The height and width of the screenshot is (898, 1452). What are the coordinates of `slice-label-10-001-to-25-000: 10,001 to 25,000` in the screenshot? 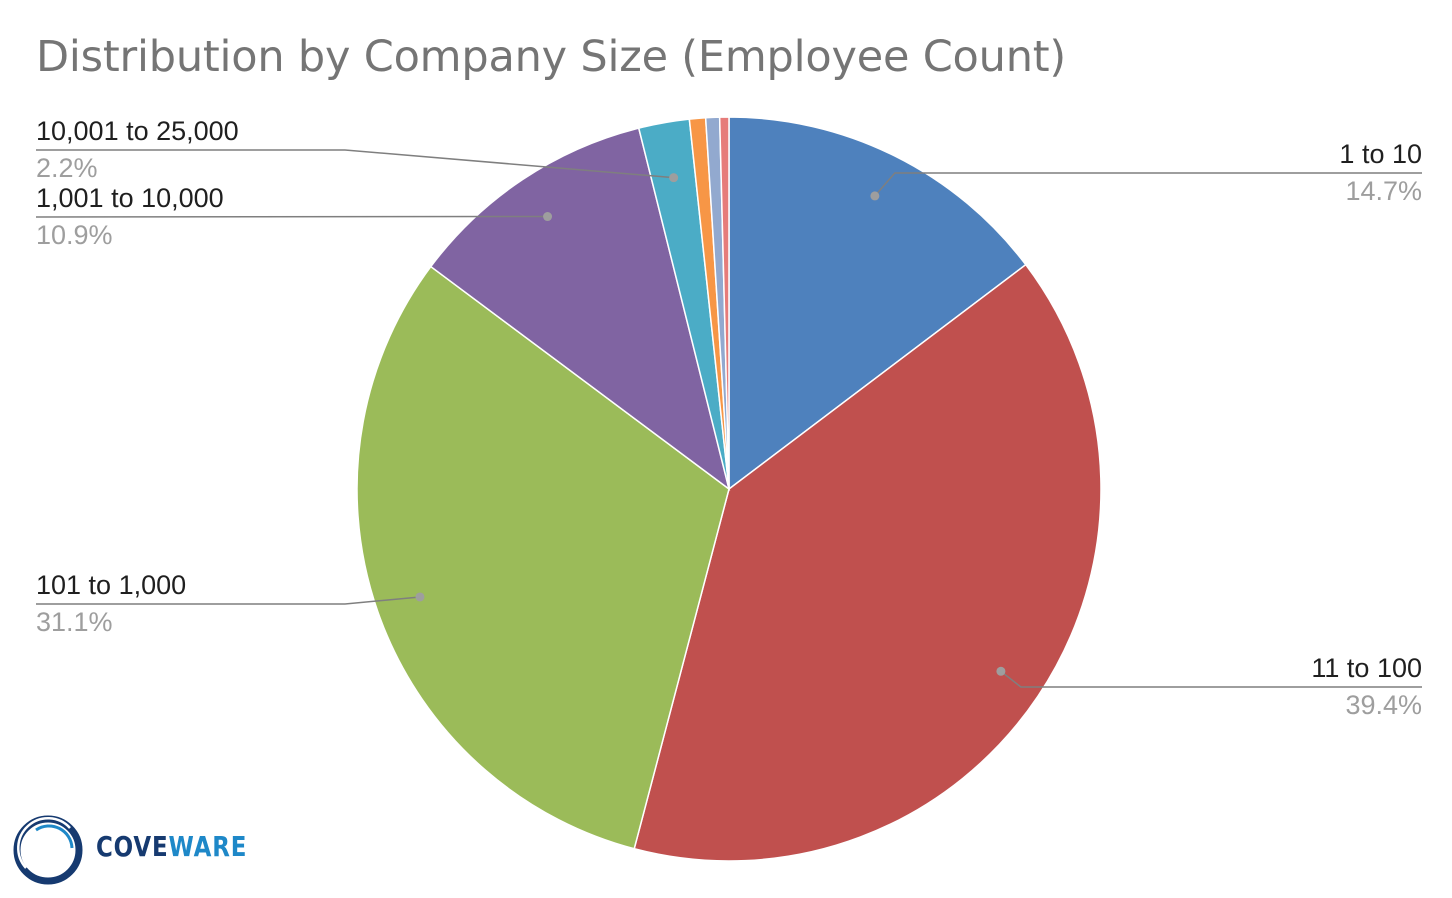 It's located at (137, 131).